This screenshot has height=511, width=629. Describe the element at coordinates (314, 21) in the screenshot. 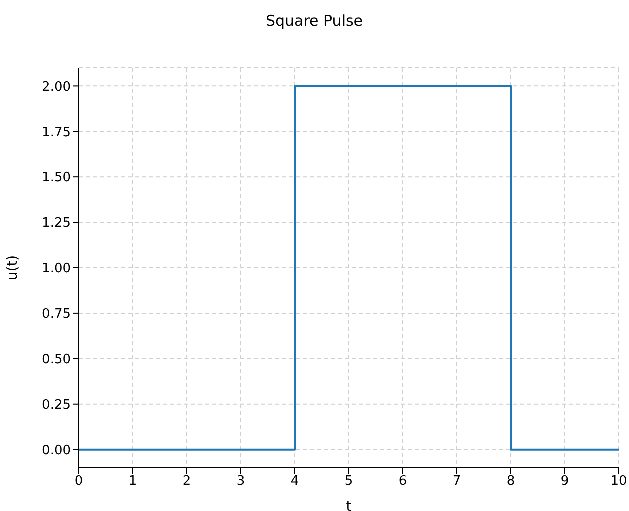

I see `chart-title: Square Pulse` at that location.